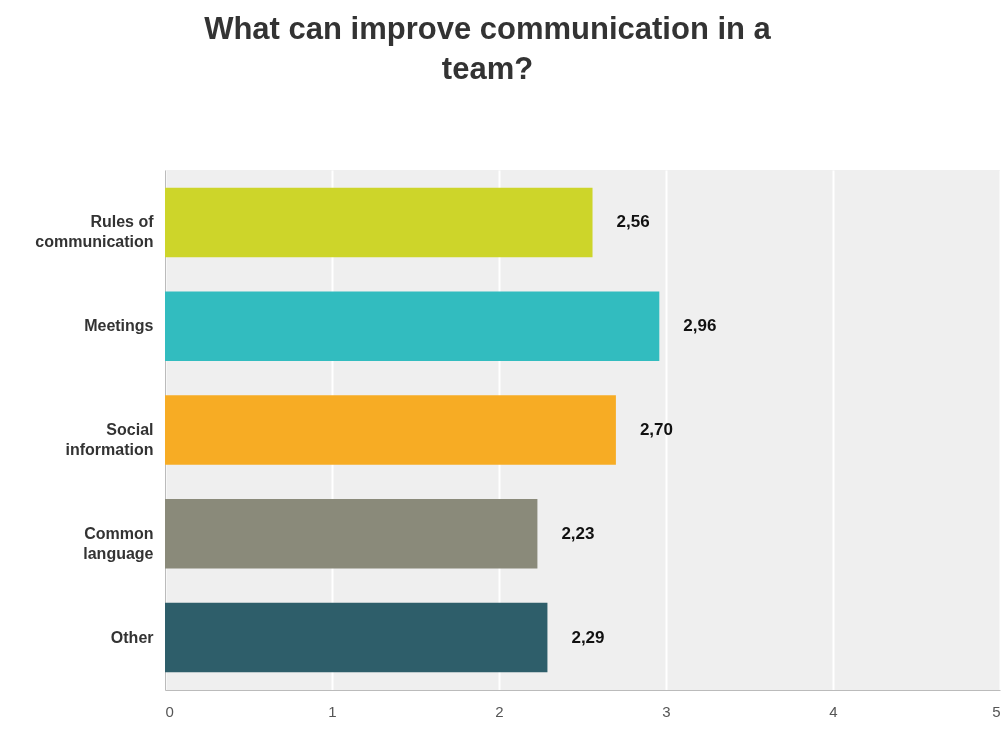 The width and height of the screenshot is (1004, 735). What do you see at coordinates (588, 637) in the screenshot?
I see `data-label: 2,29` at bounding box center [588, 637].